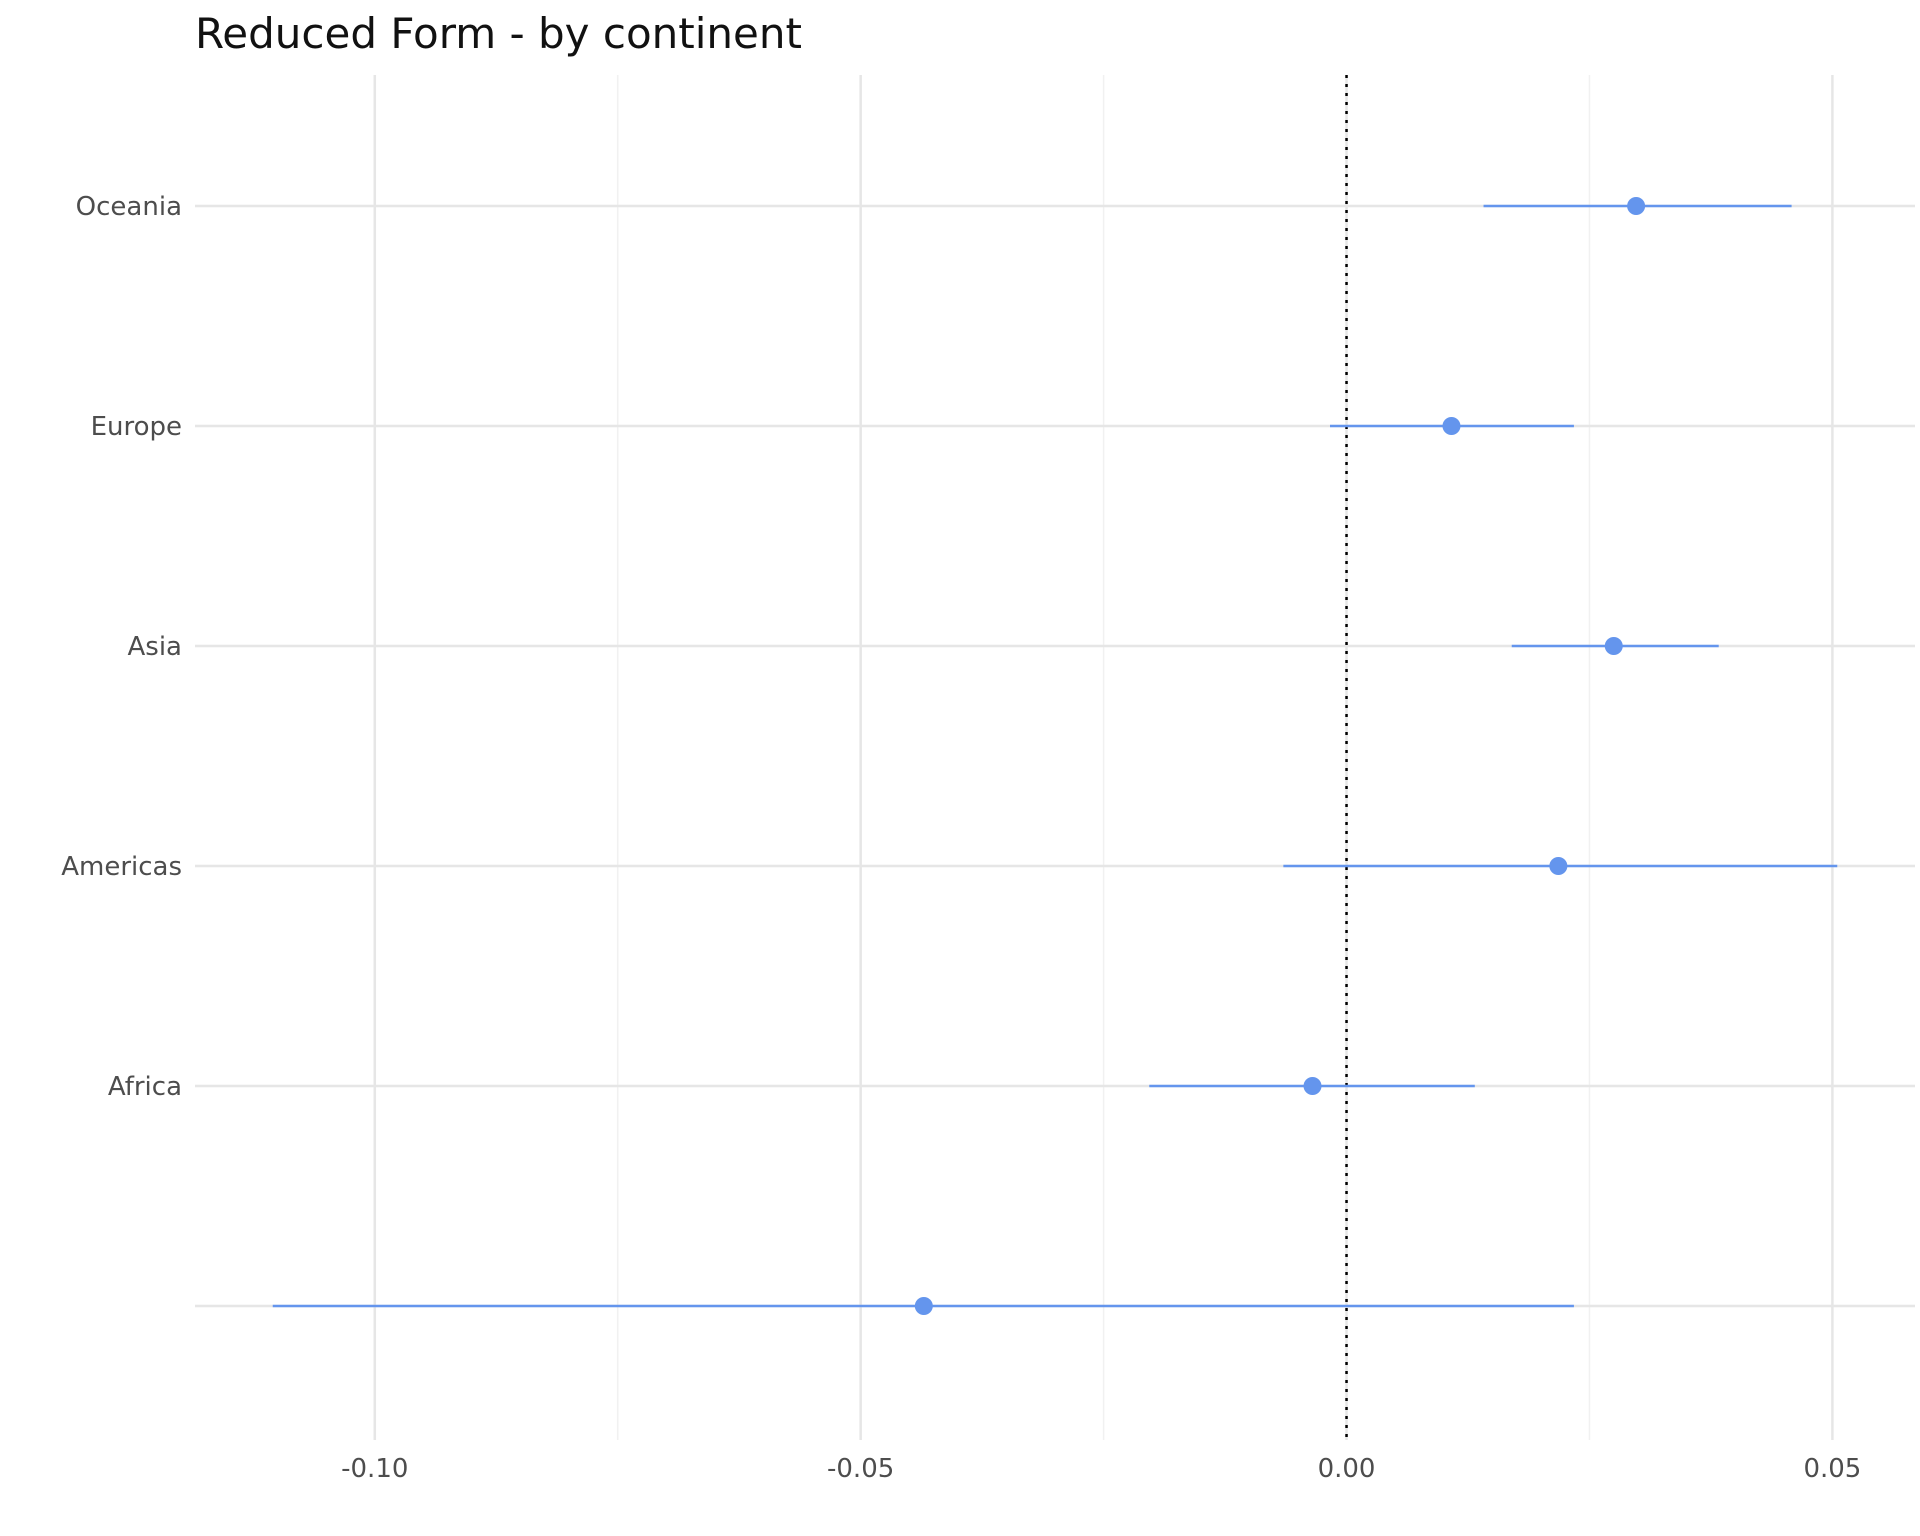 The width and height of the screenshot is (1920, 1536). I want to click on y-tick-label: Europe, so click(136, 427).